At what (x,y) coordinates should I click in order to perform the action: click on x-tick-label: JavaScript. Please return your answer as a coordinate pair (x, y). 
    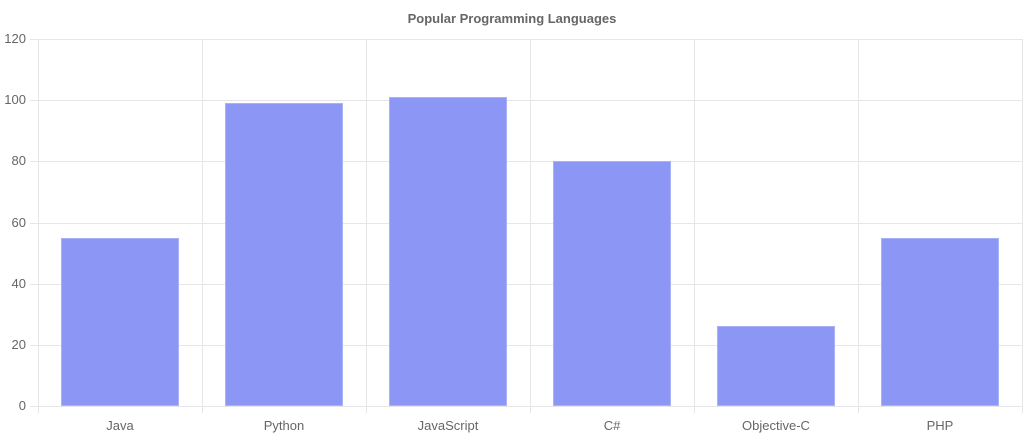
    Looking at the image, I should click on (448, 425).